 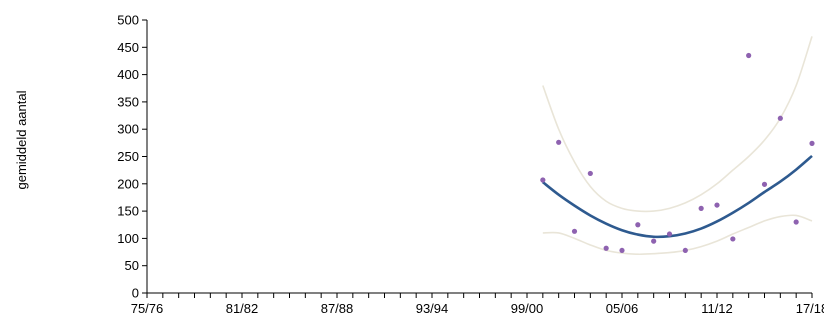 I want to click on x-tick-label: 93/94, so click(x=432, y=308).